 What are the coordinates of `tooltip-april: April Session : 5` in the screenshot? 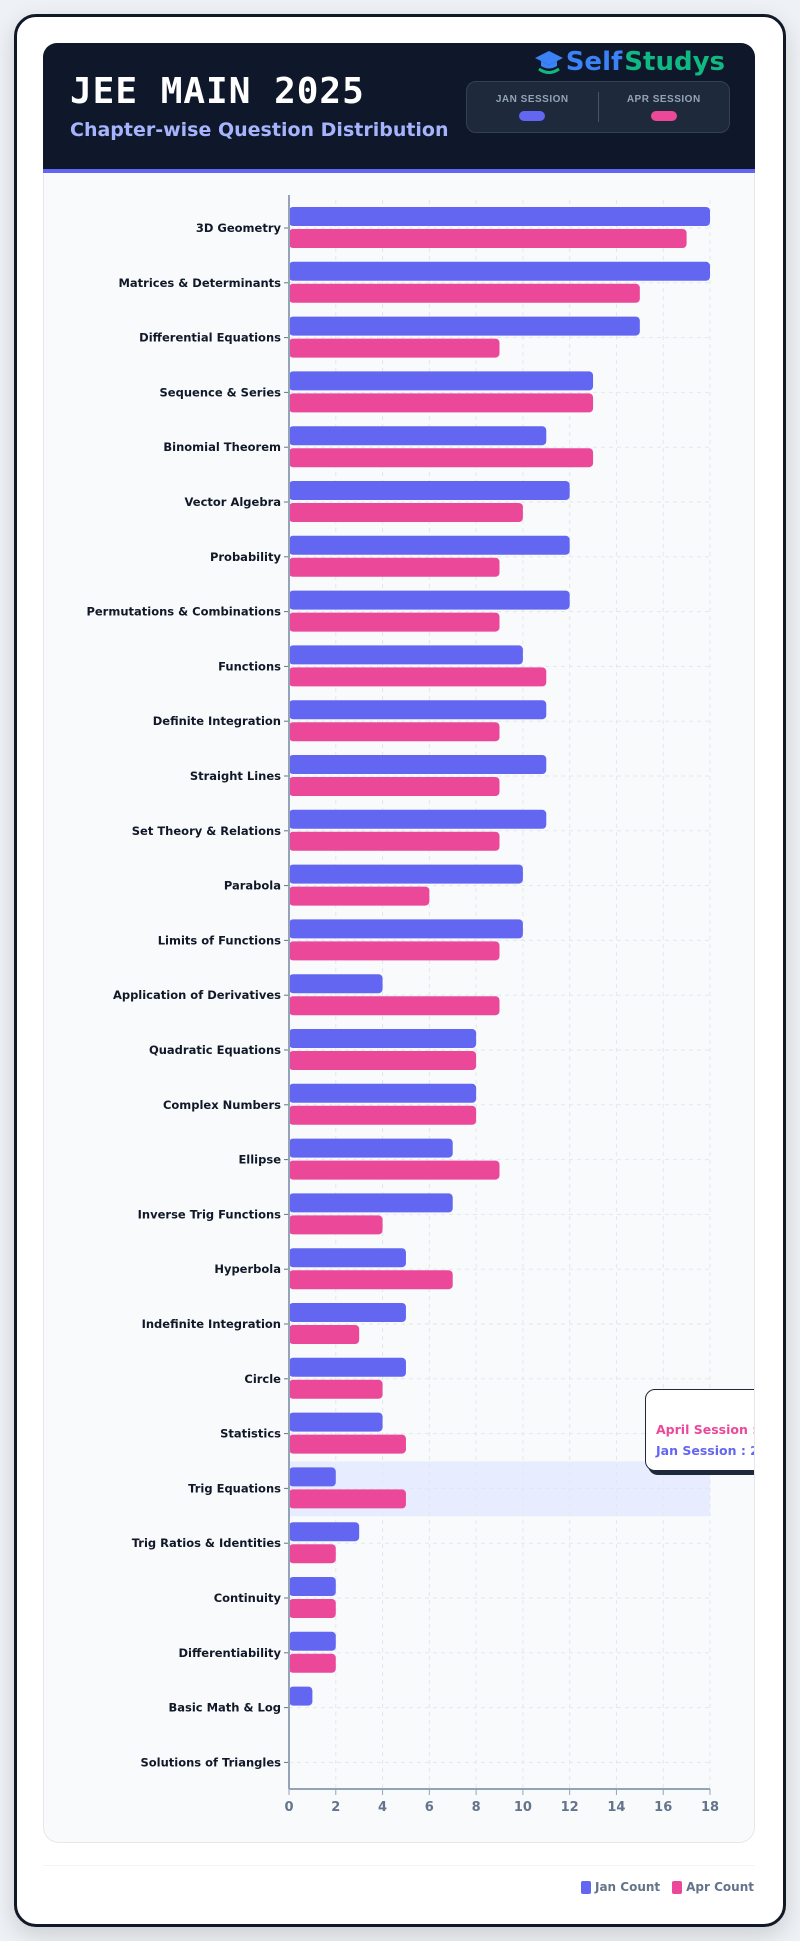 It's located at (705, 1429).